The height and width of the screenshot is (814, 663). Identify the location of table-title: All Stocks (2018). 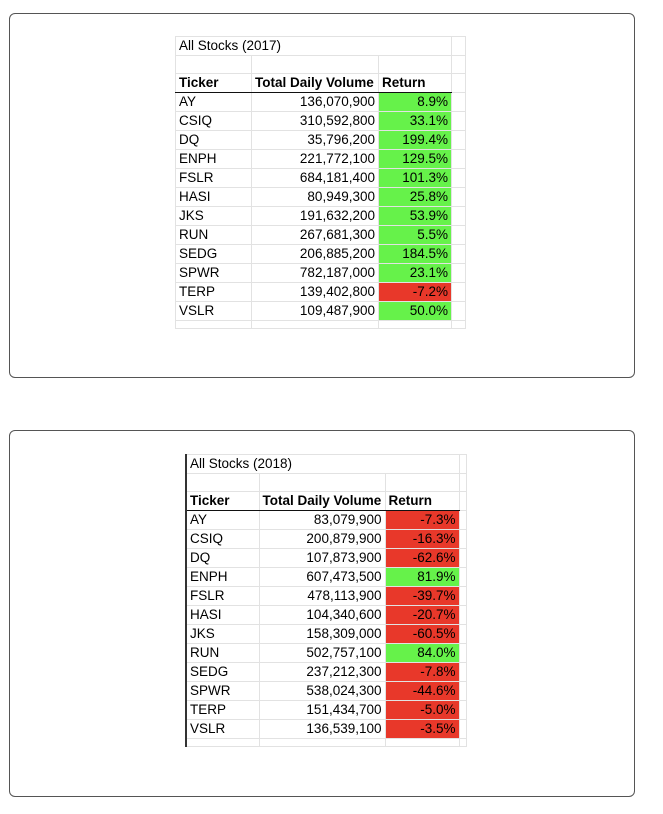
(285, 464).